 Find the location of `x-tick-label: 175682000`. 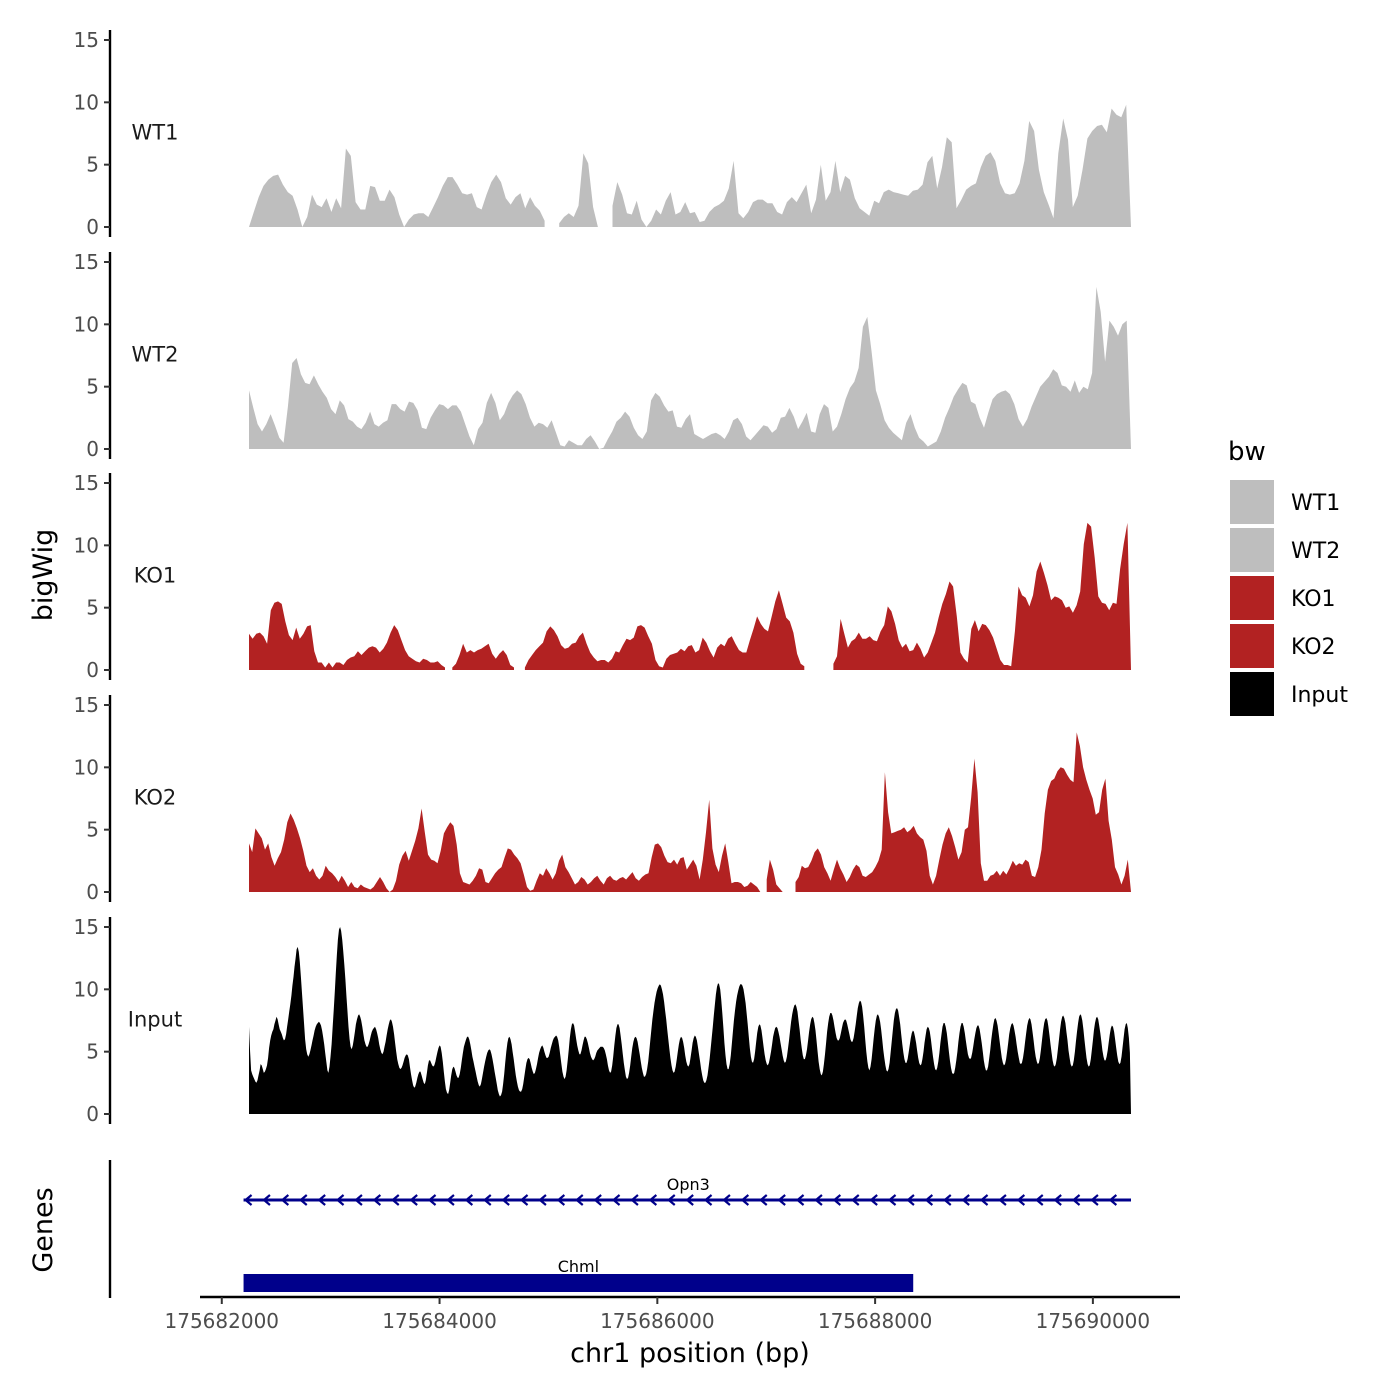

x-tick-label: 175682000 is located at coordinates (222, 1321).